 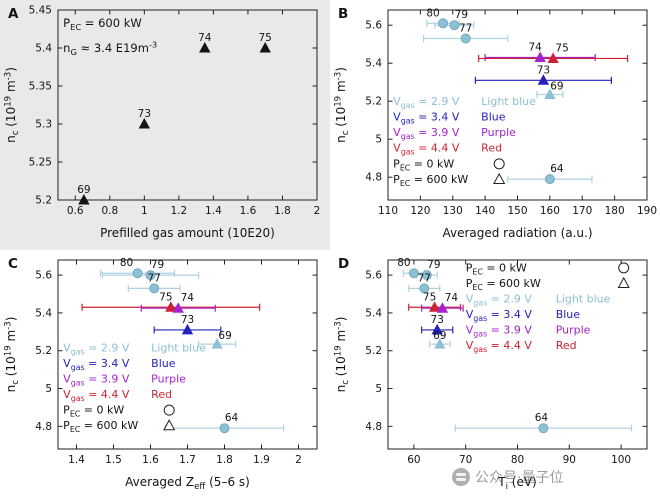 I want to click on legend-entry: Vgas = 2.9 V Light blue, so click(x=464, y=102).